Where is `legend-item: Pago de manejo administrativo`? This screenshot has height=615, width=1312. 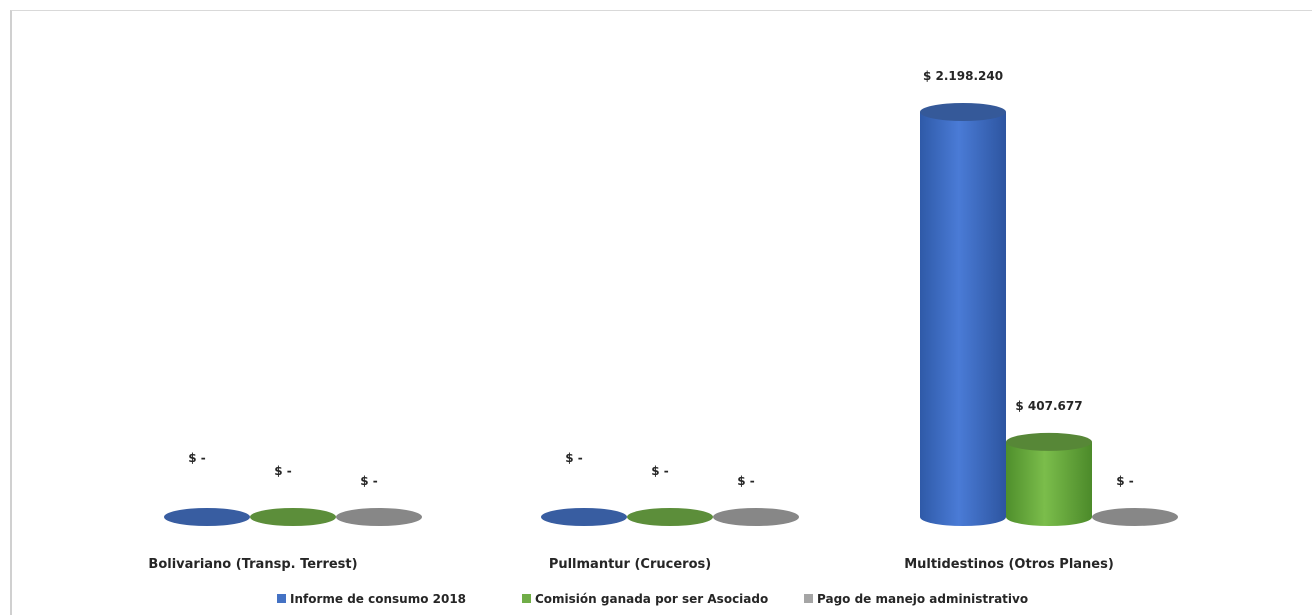 legend-item: Pago de manejo administrativo is located at coordinates (916, 599).